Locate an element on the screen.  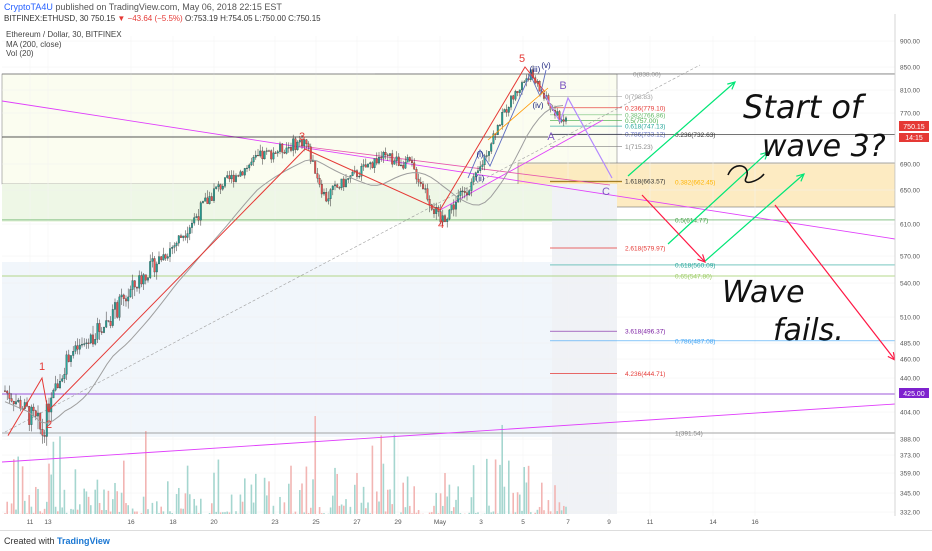
y-tick-label: 345.00 is located at coordinates (910, 494).